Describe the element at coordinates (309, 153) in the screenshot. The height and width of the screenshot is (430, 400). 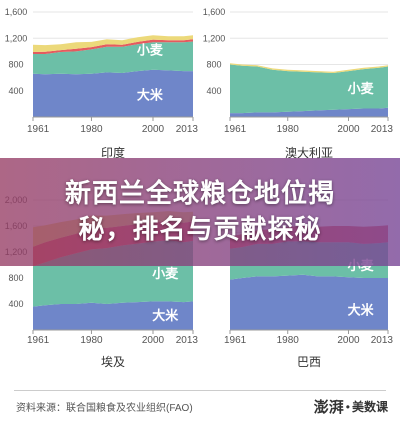
I see `chart-title: 澳大利亚` at that location.